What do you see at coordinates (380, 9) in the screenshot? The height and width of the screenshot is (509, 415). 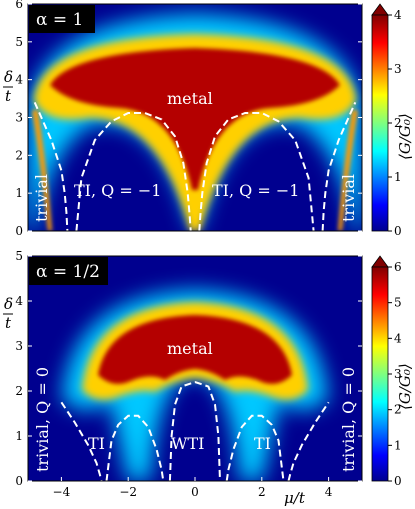 I see `colorbar-top-arrow` at bounding box center [380, 9].